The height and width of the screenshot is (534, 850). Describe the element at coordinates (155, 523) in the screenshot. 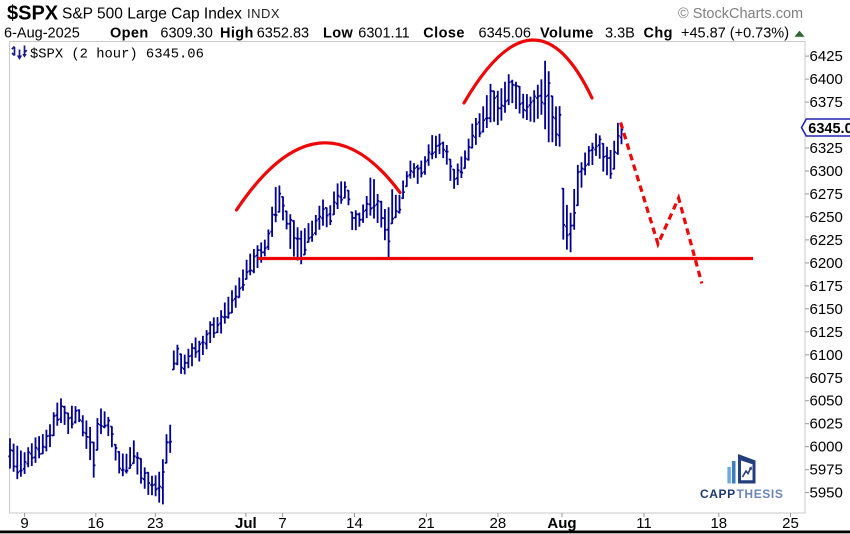

I see `svg-text: 23` at that location.